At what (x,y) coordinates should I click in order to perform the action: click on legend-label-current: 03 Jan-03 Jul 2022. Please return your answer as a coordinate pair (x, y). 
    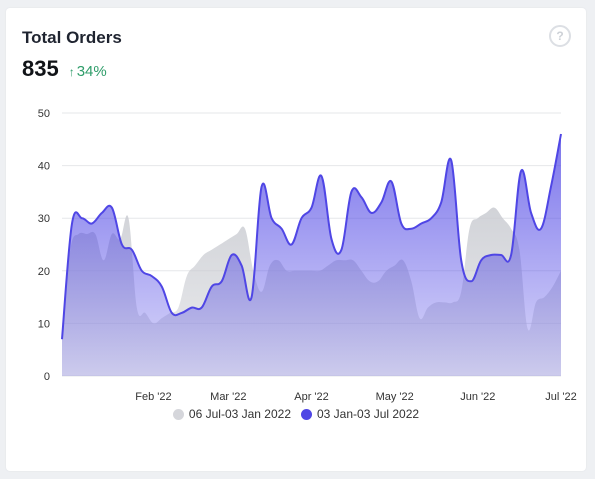
    Looking at the image, I should click on (368, 414).